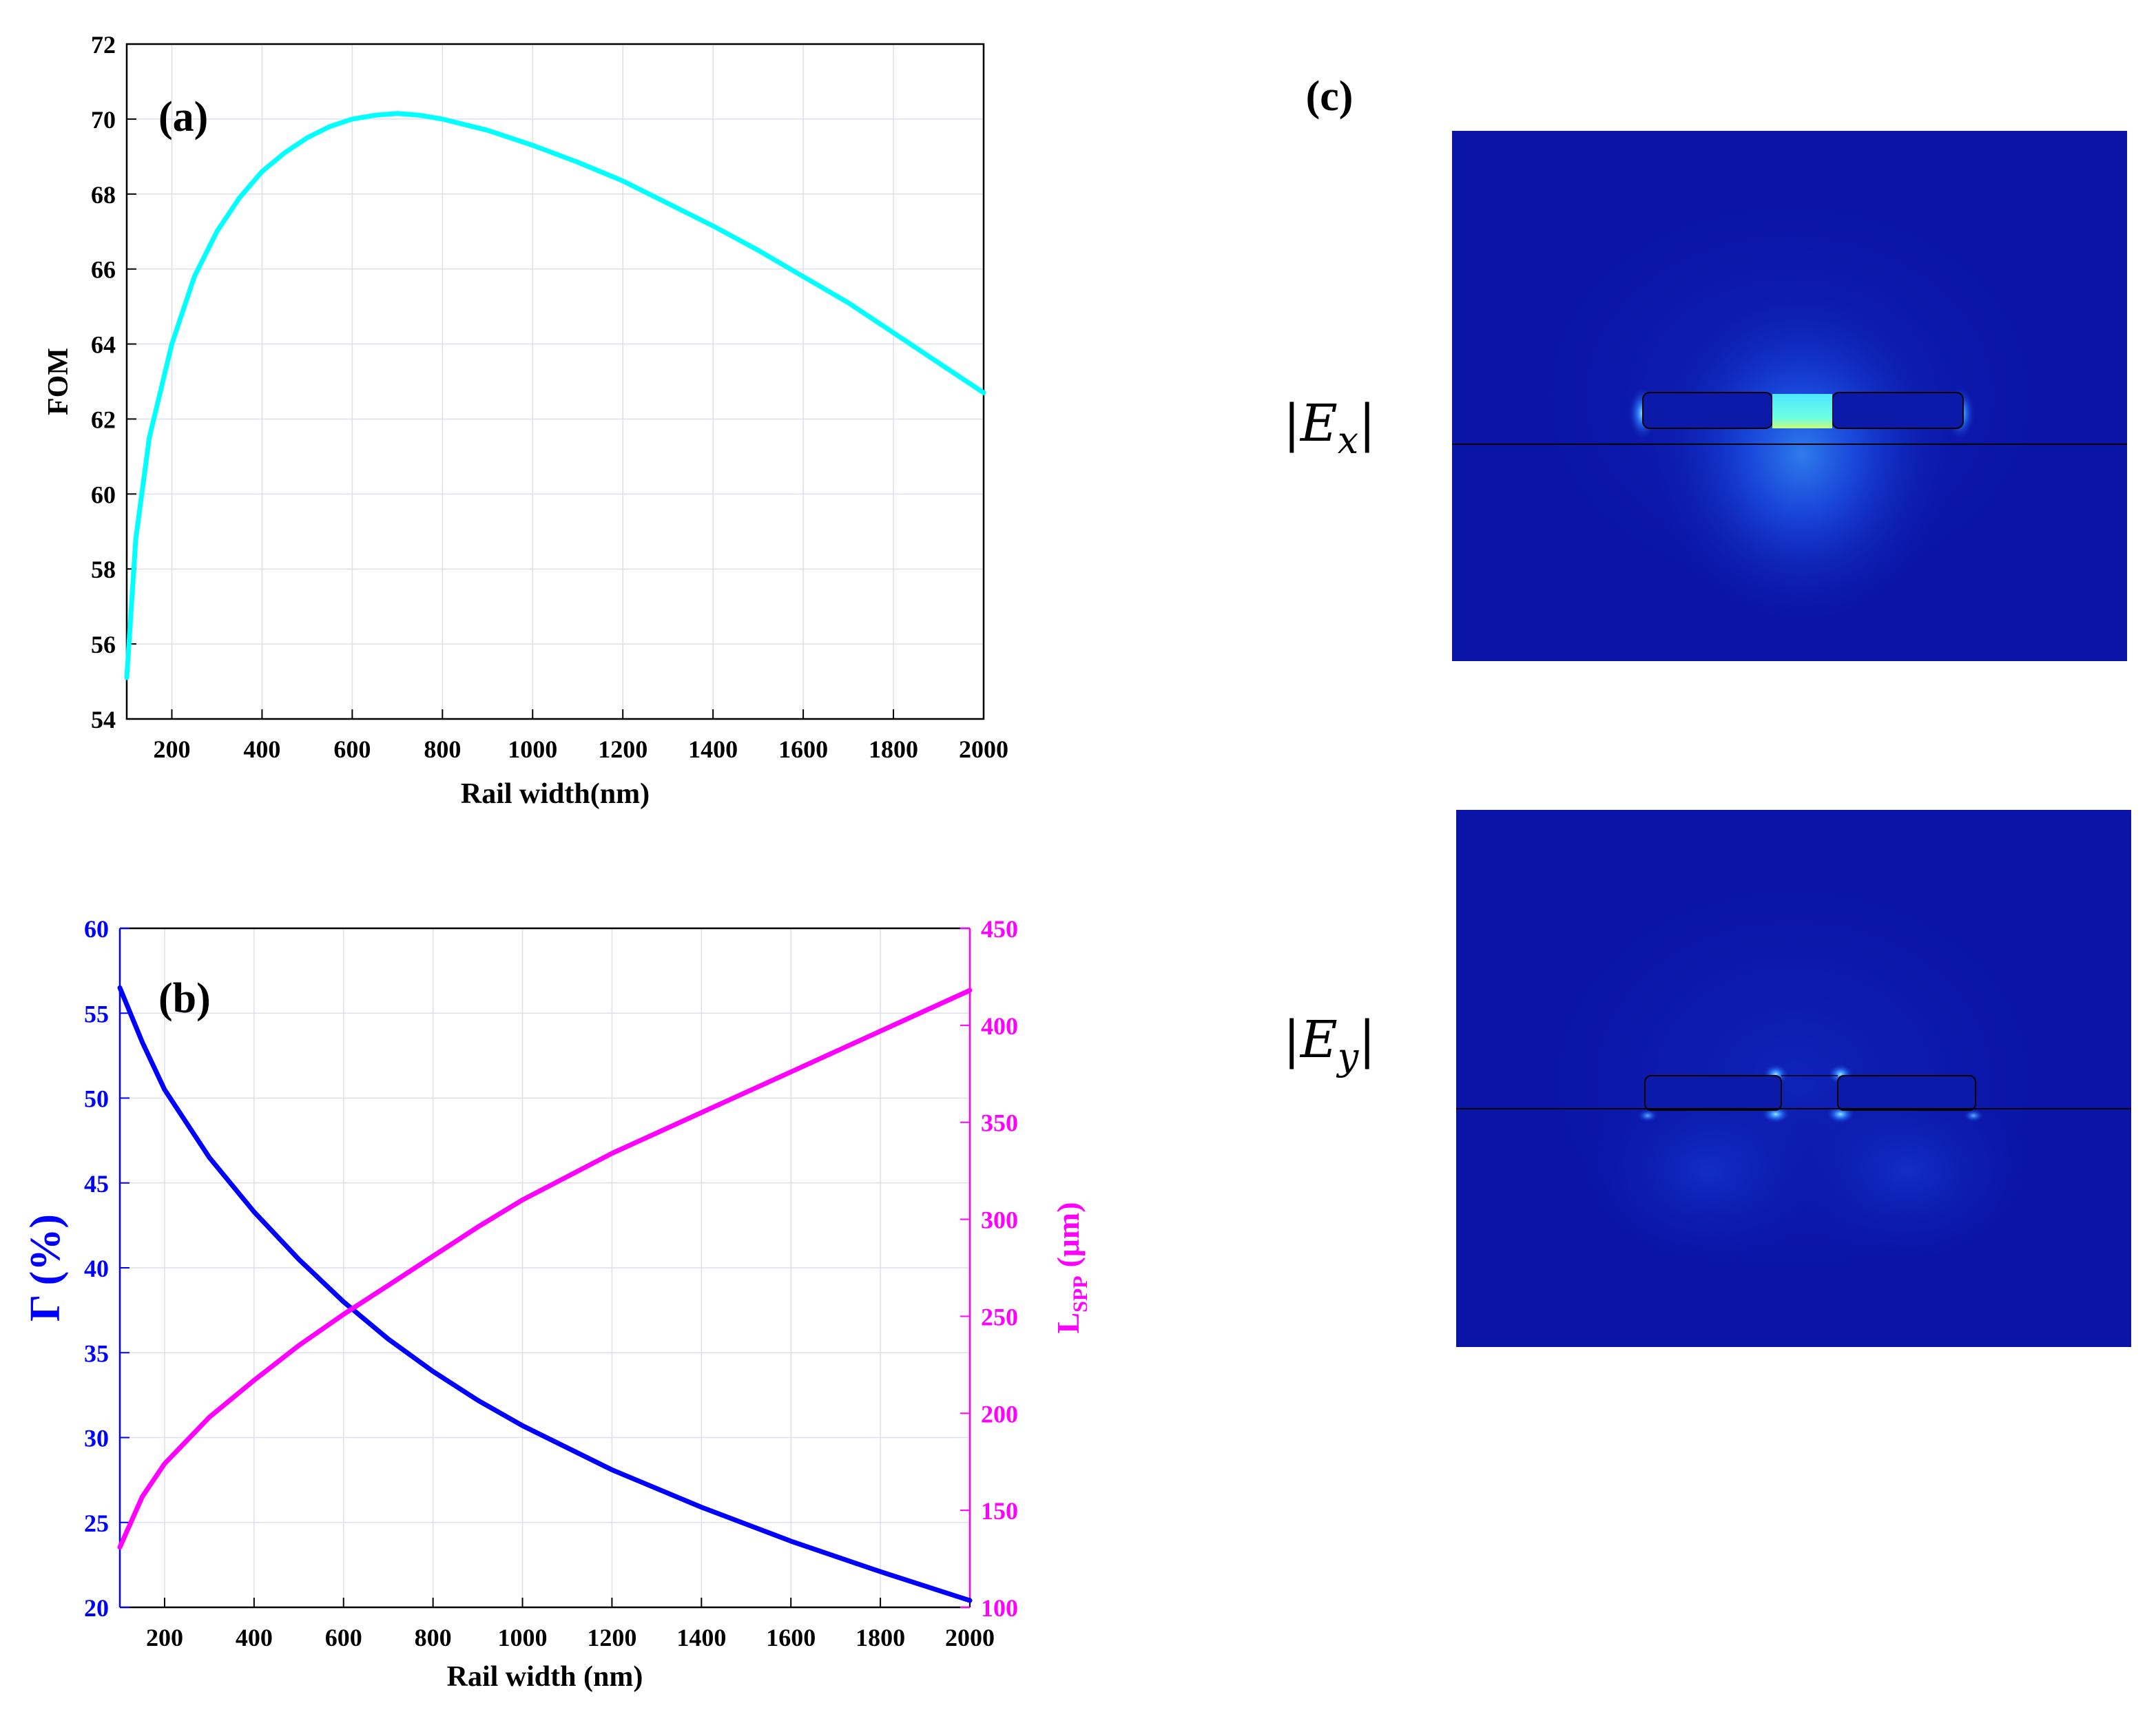 The height and width of the screenshot is (1712, 2156). What do you see at coordinates (184, 998) in the screenshot?
I see `panel-label-b: (b)` at bounding box center [184, 998].